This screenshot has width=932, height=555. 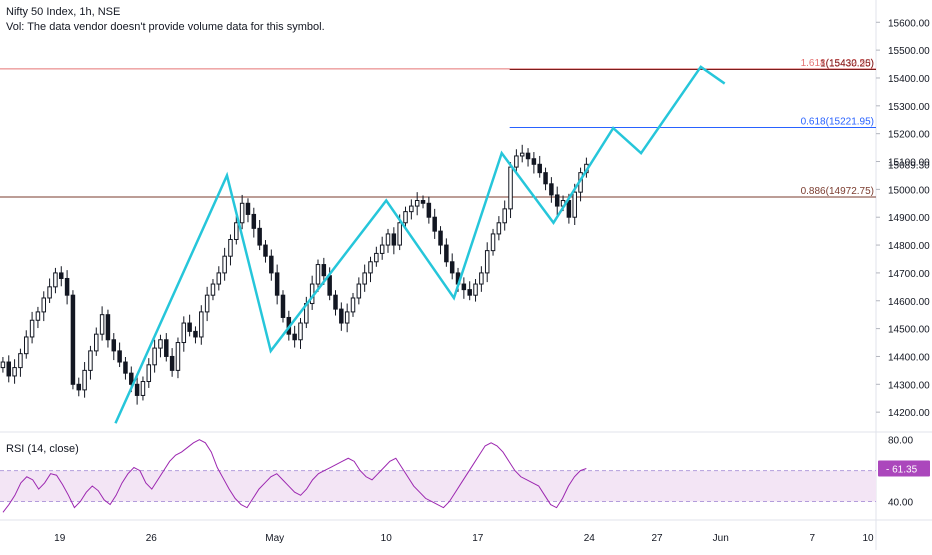 I want to click on rsi-value-label: - 61.35, so click(x=902, y=470).